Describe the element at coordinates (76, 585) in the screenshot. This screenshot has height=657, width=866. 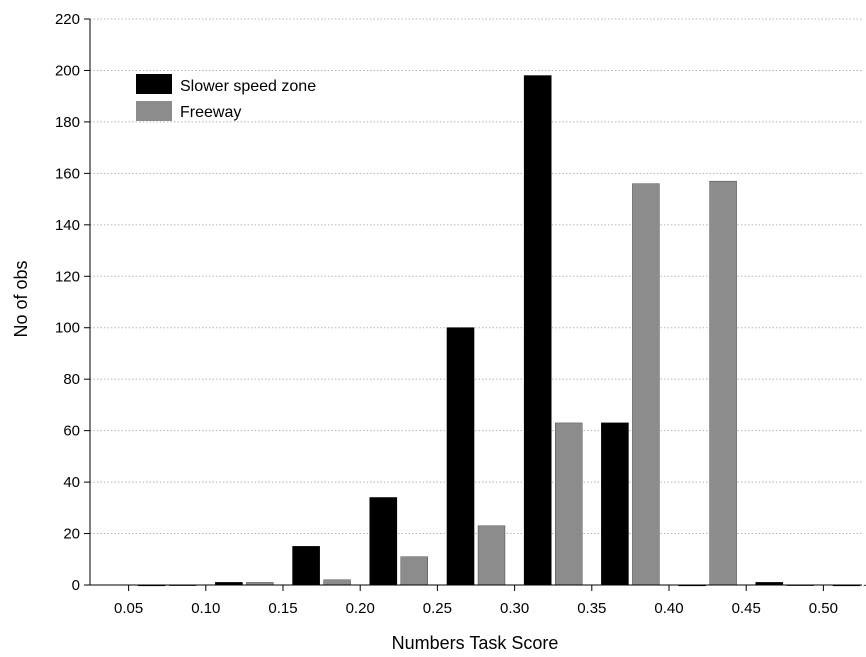
I see `y-tick-label: 0` at that location.